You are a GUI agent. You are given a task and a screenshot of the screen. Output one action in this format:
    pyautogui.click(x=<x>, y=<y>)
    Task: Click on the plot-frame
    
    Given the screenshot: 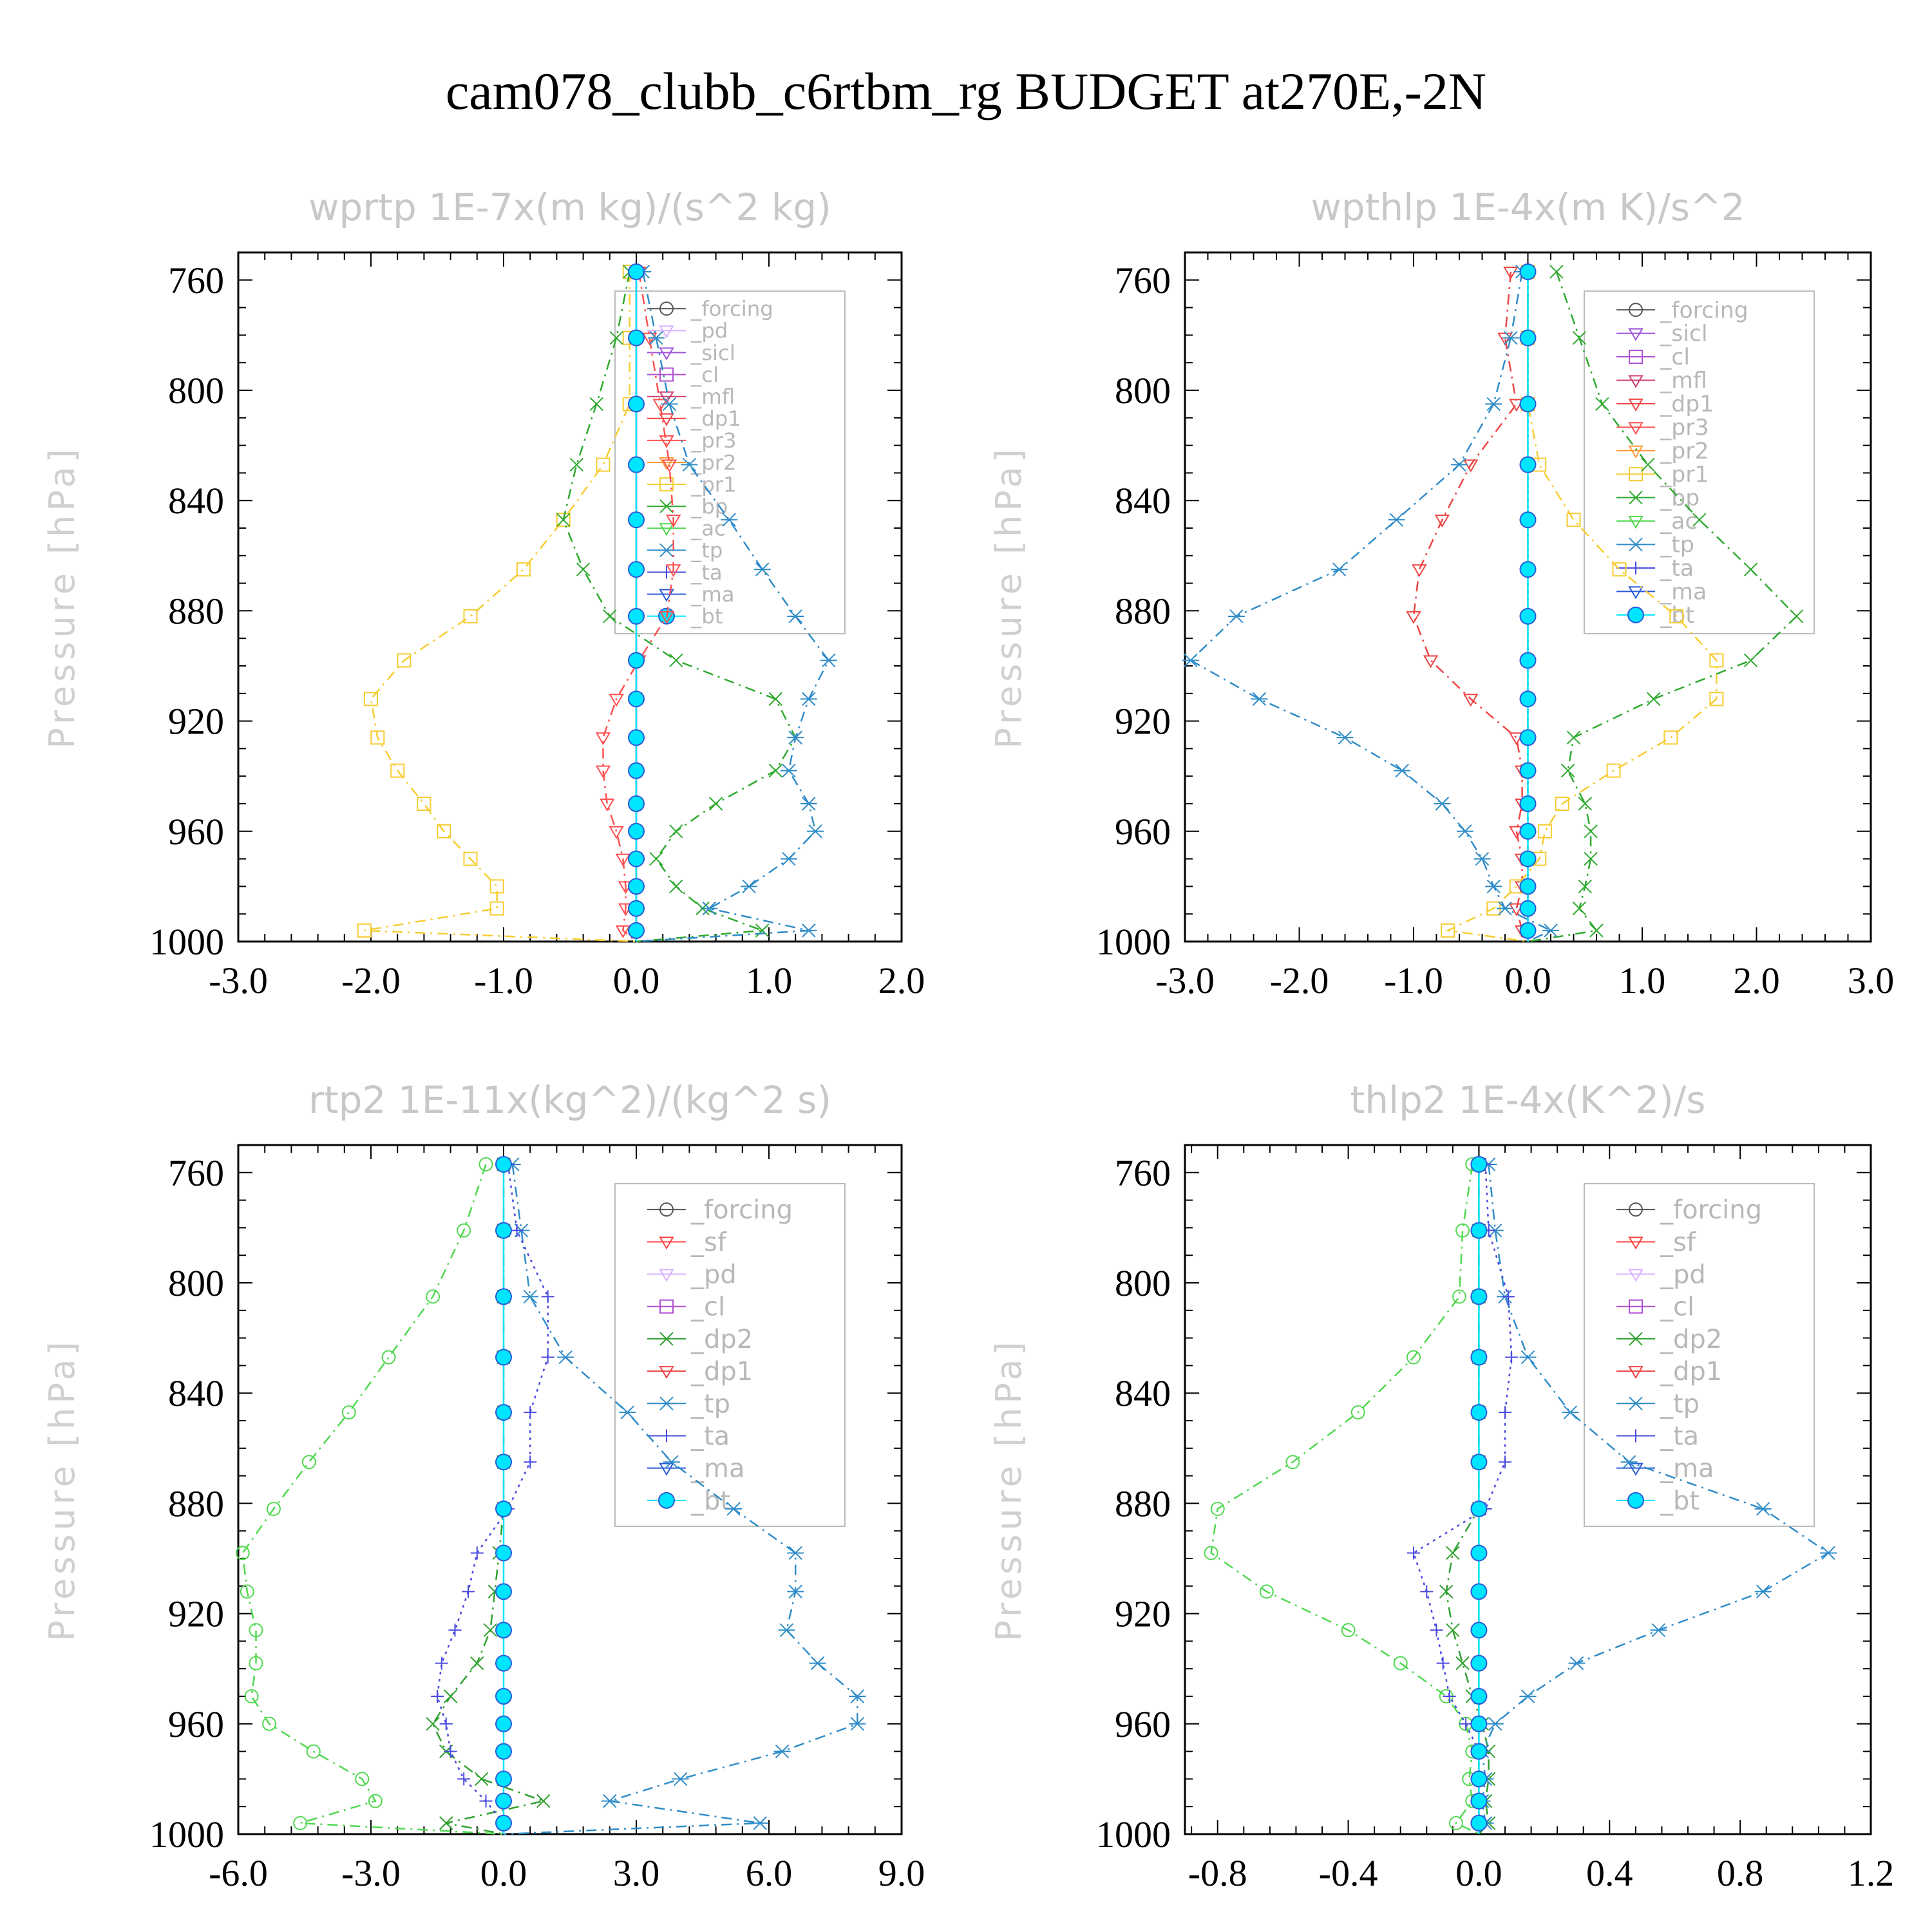 What is the action you would take?
    pyautogui.click(x=570, y=1490)
    